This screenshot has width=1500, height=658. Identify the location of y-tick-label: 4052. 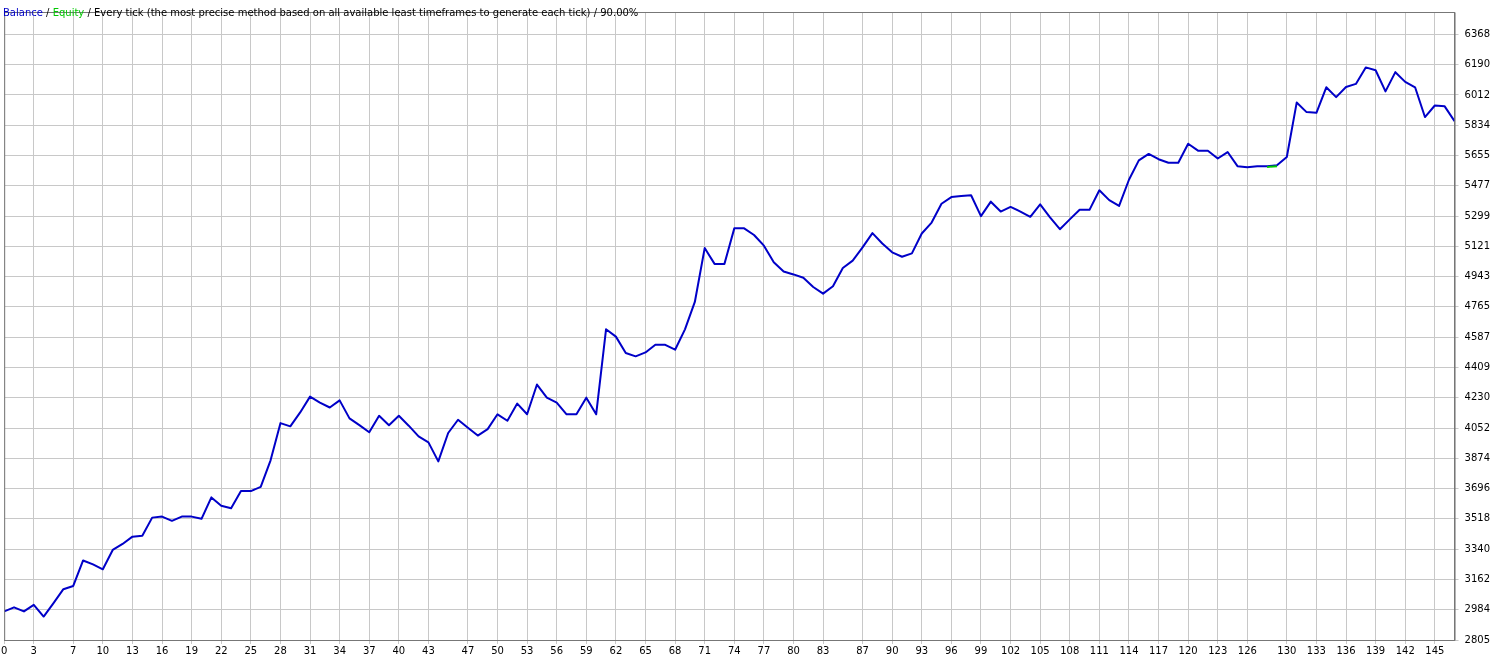
(1477, 427).